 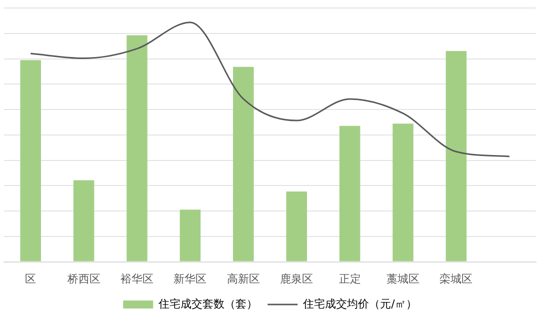 I want to click on legend-label: 住宅成交套数（套）, so click(x=208, y=303).